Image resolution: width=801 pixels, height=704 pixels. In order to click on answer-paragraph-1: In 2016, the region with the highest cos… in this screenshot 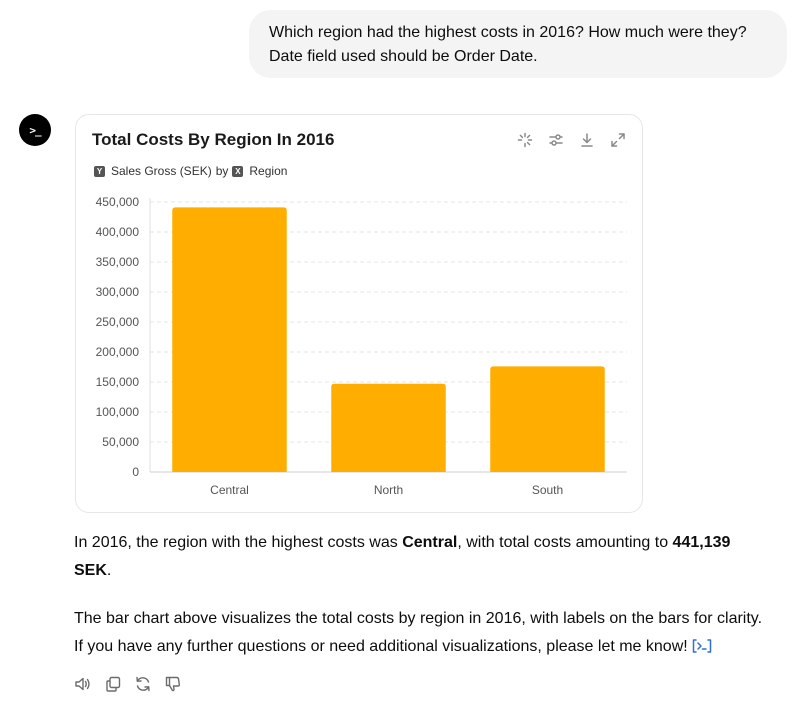, I will do `click(430, 557)`.